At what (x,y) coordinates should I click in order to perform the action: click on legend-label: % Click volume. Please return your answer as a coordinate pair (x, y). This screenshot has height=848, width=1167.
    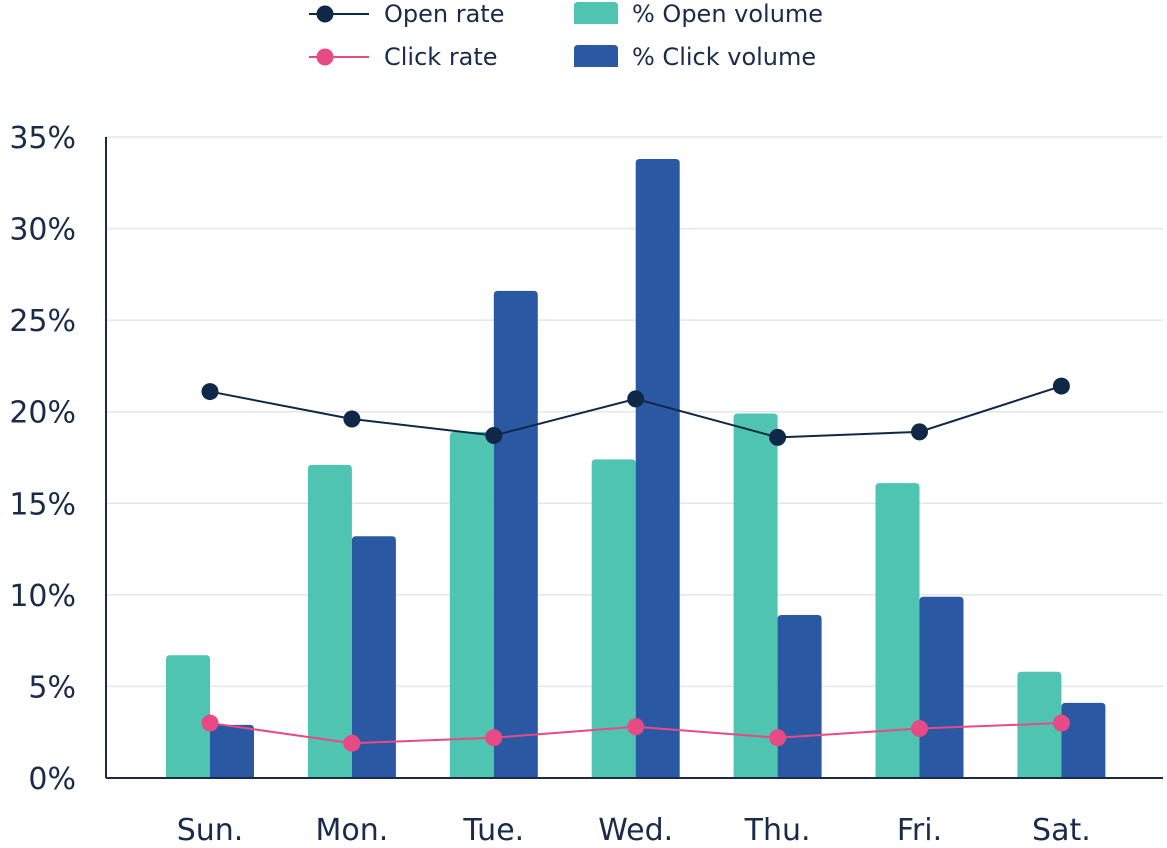
    Looking at the image, I should click on (724, 57).